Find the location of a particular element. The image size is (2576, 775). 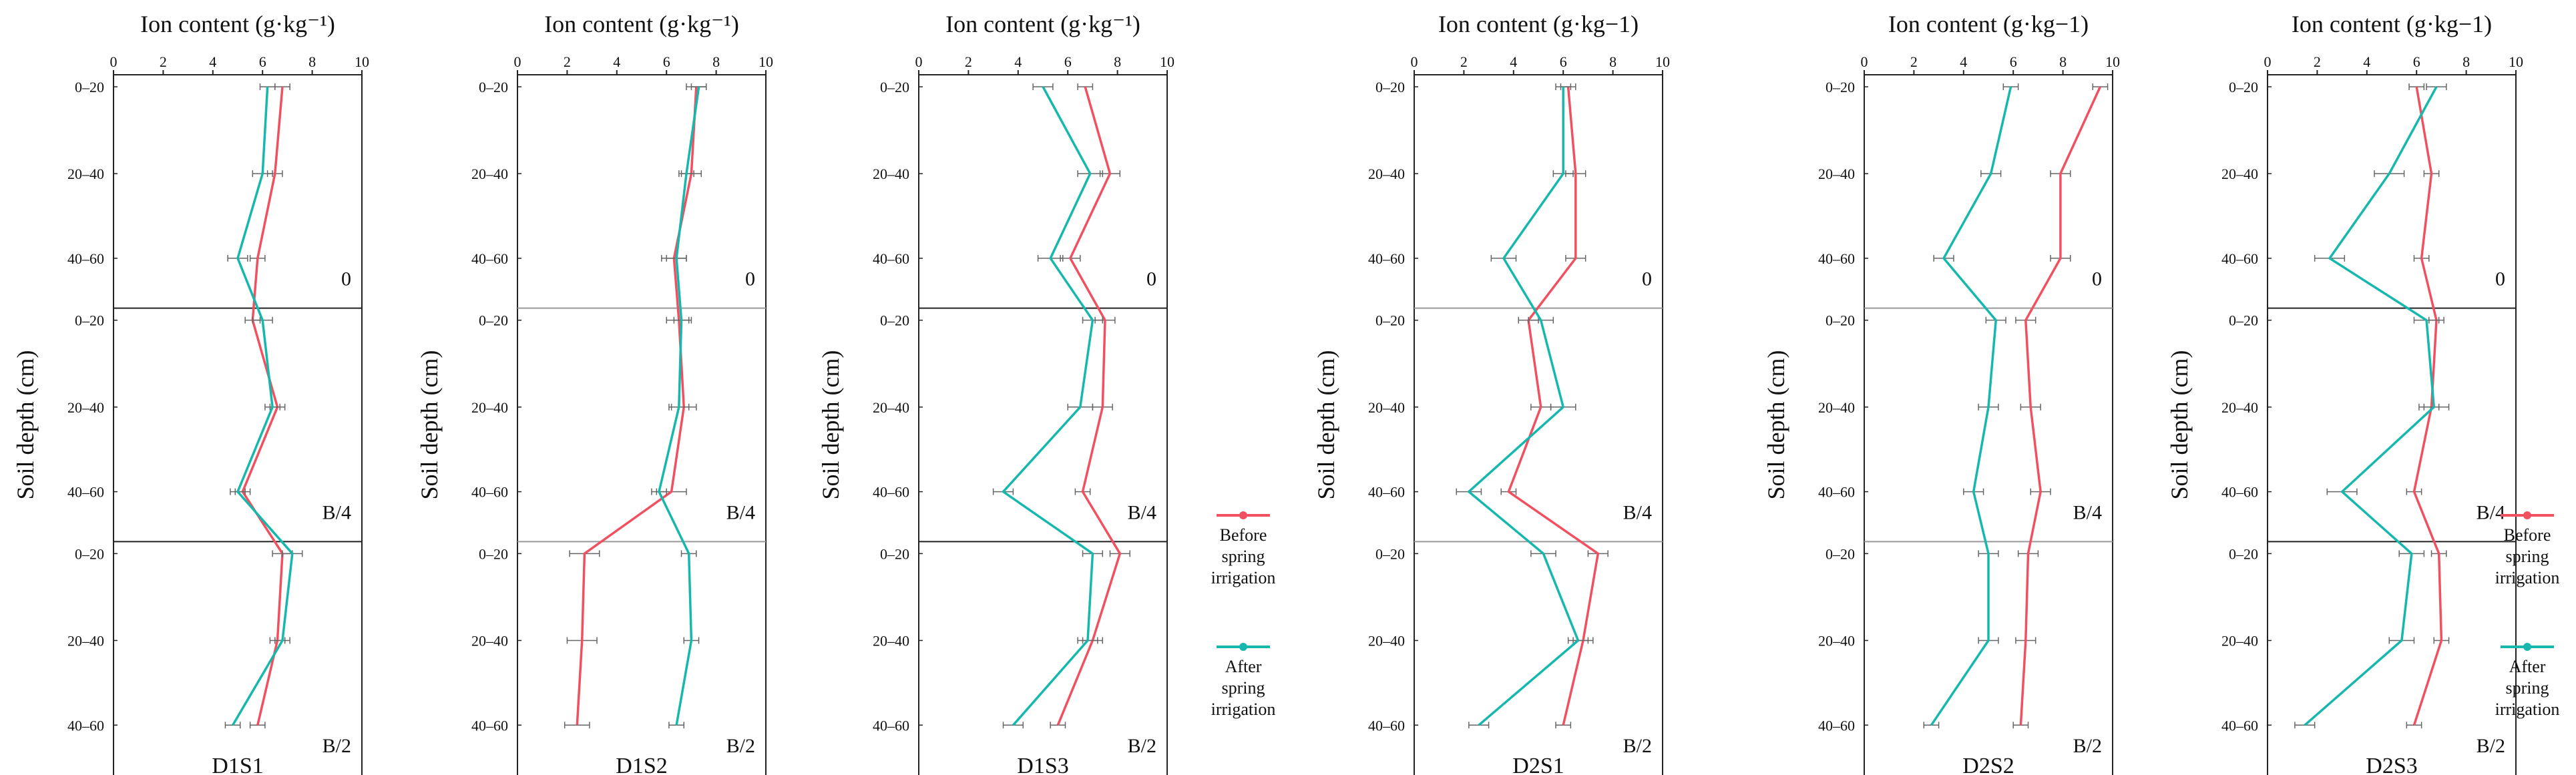

legend-after-label: irrigation is located at coordinates (2527, 709).